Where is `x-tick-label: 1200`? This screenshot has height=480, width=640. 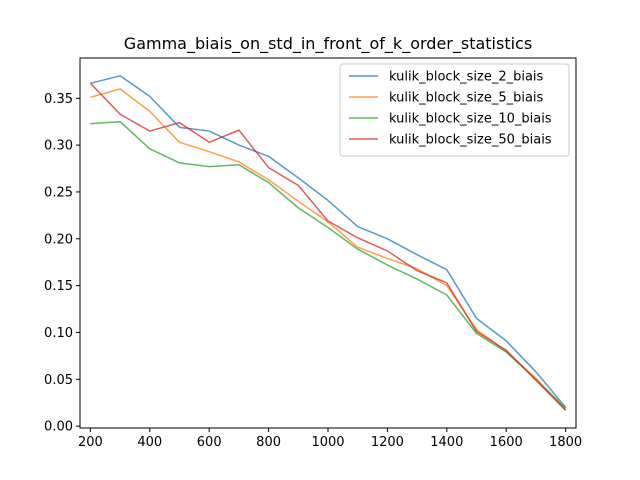 x-tick-label: 1200 is located at coordinates (387, 442).